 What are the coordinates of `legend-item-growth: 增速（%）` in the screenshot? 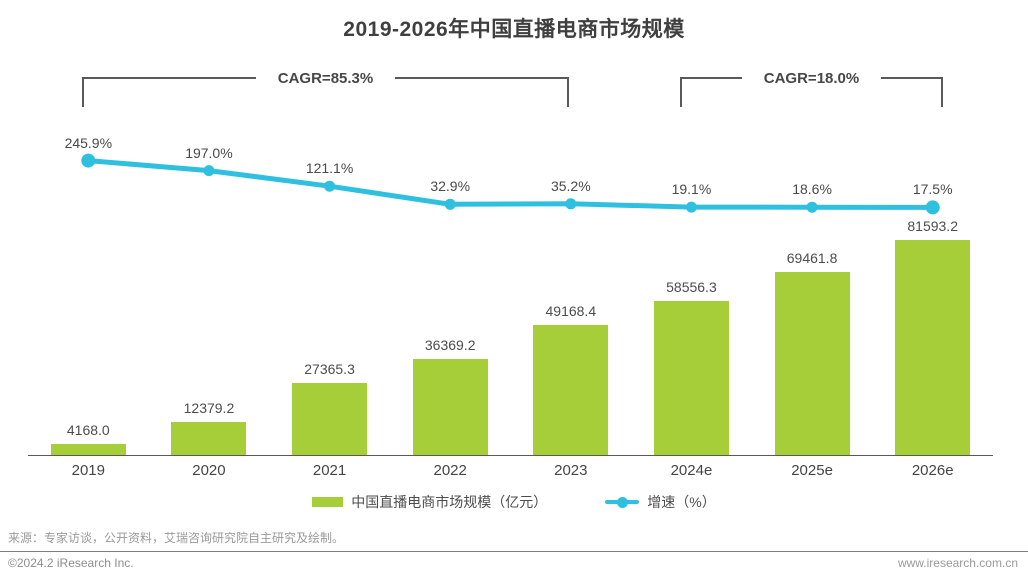 It's located at (660, 502).